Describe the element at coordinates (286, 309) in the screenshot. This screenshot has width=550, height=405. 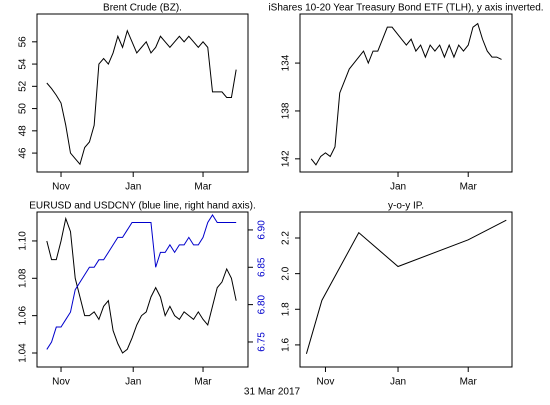
I see `y-tick-label: 1.8` at that location.